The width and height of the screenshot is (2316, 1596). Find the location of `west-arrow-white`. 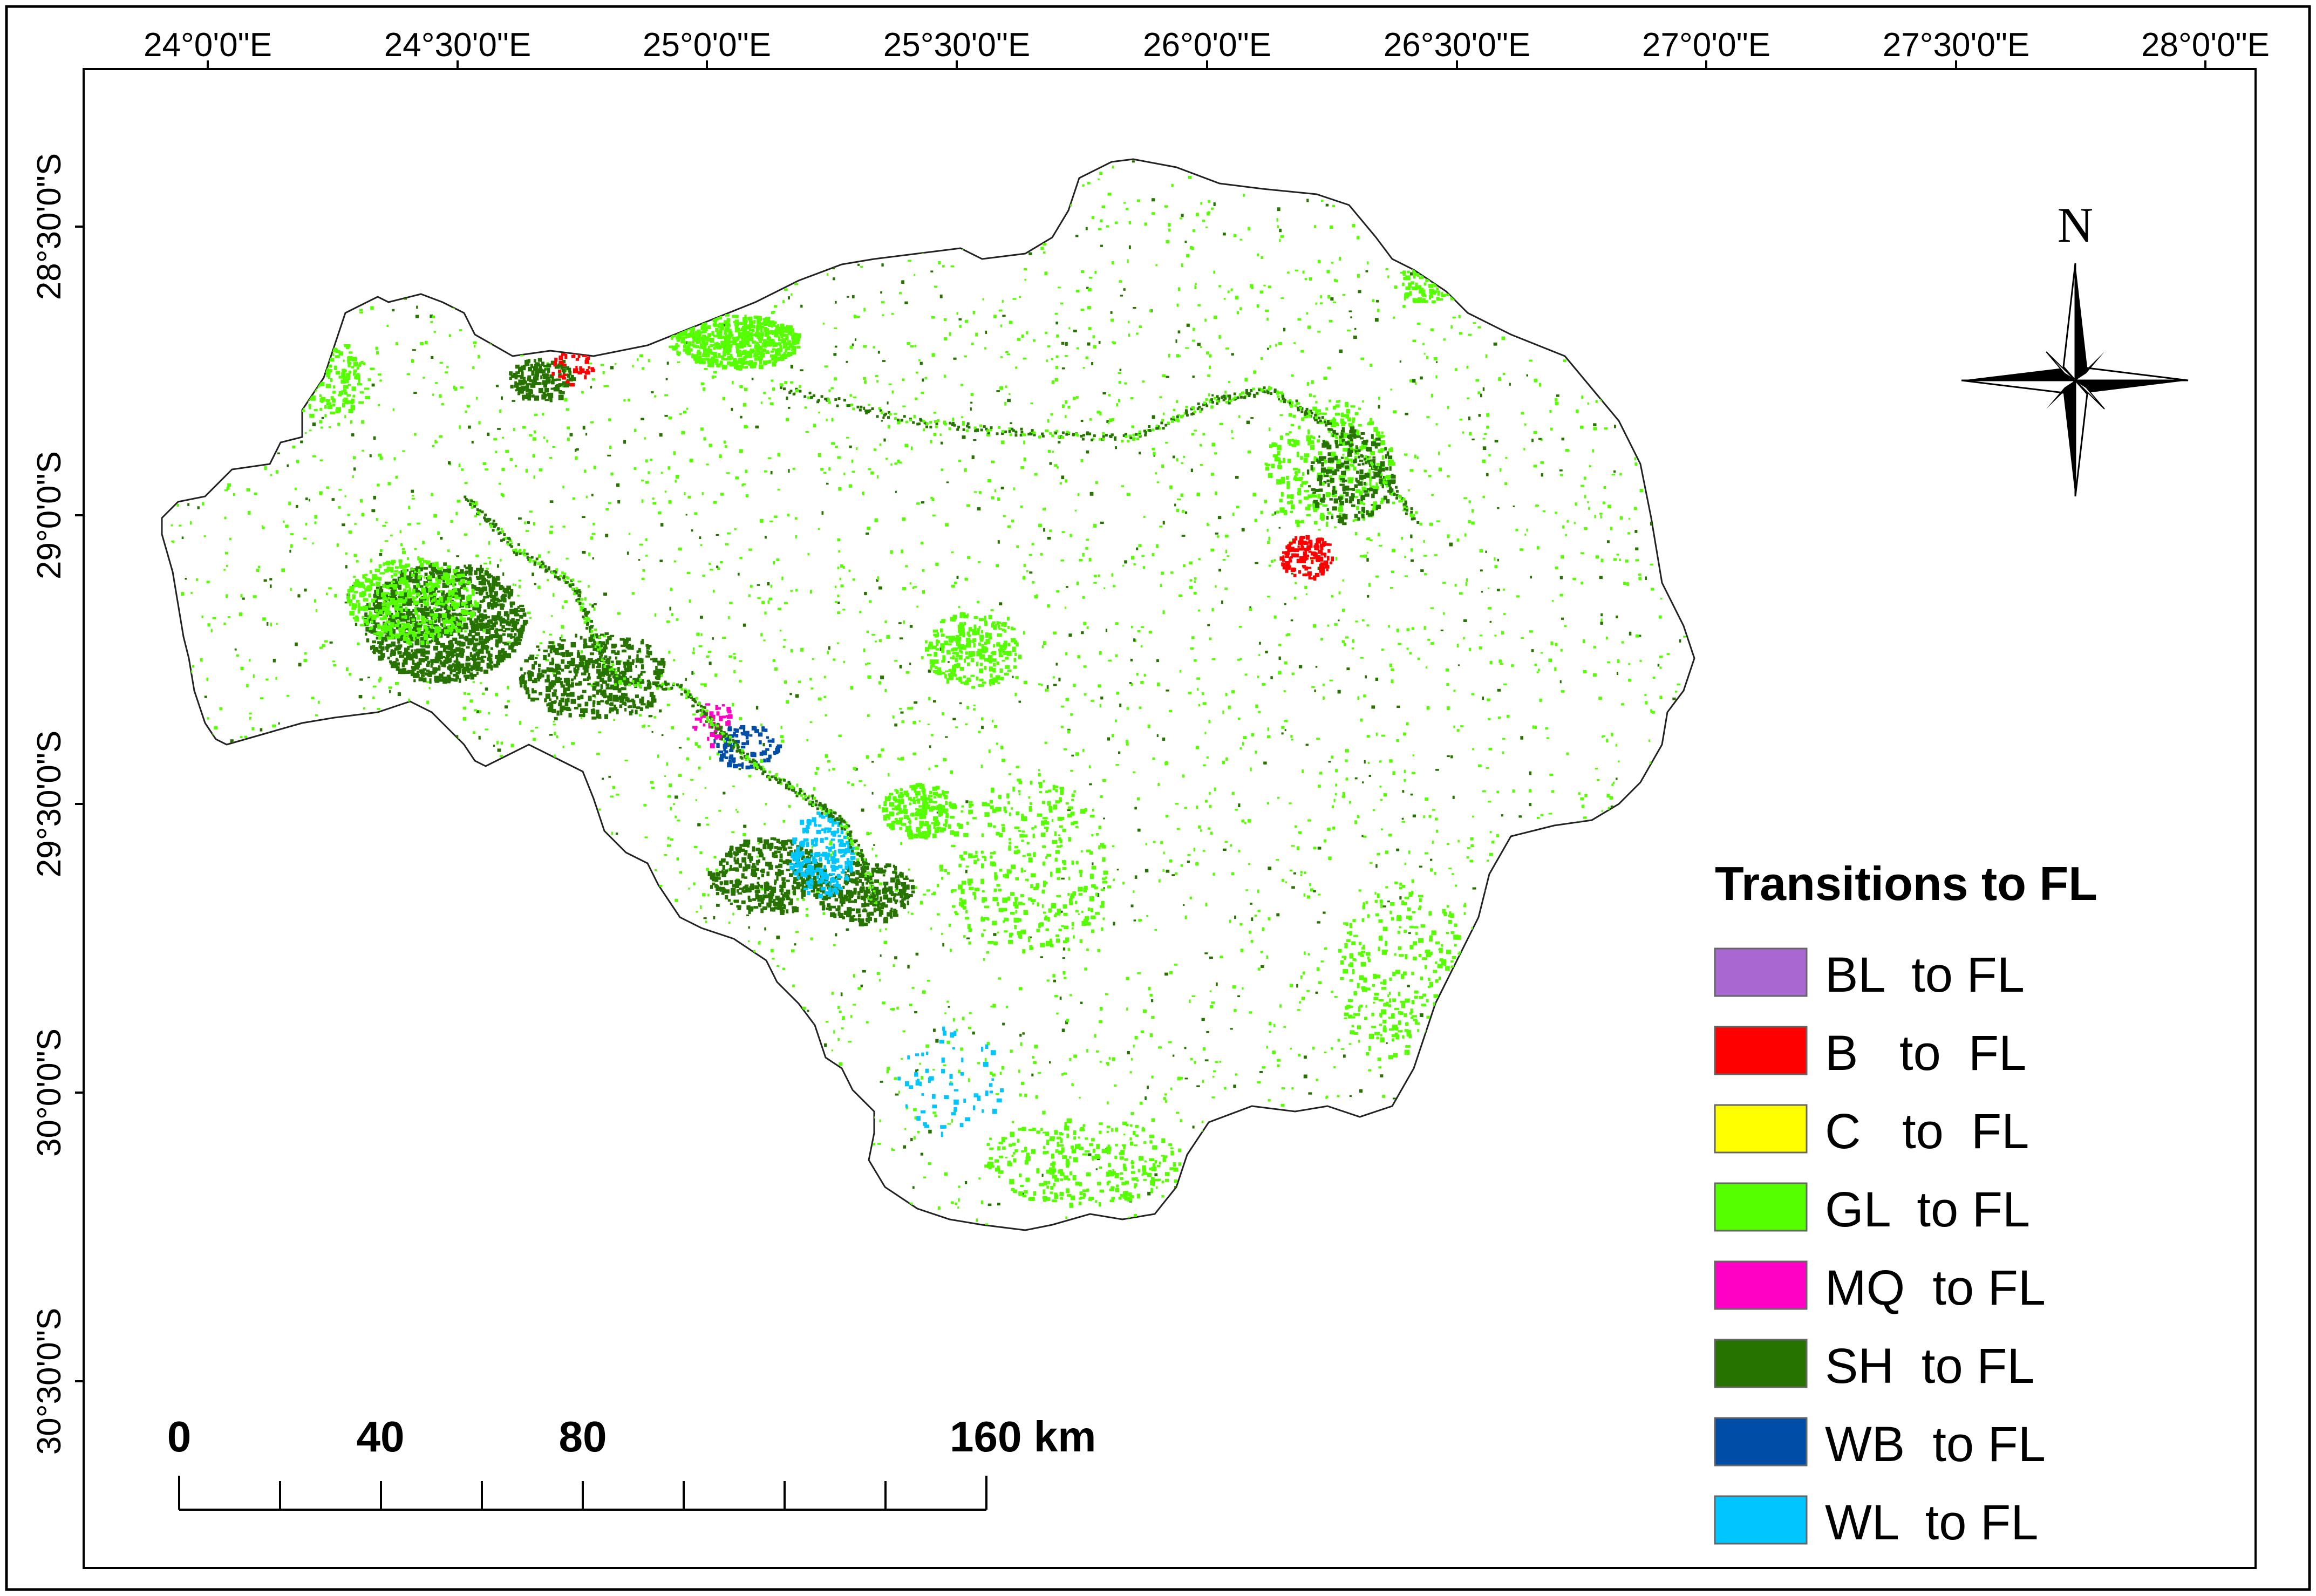

west-arrow-white is located at coordinates (2019, 386).